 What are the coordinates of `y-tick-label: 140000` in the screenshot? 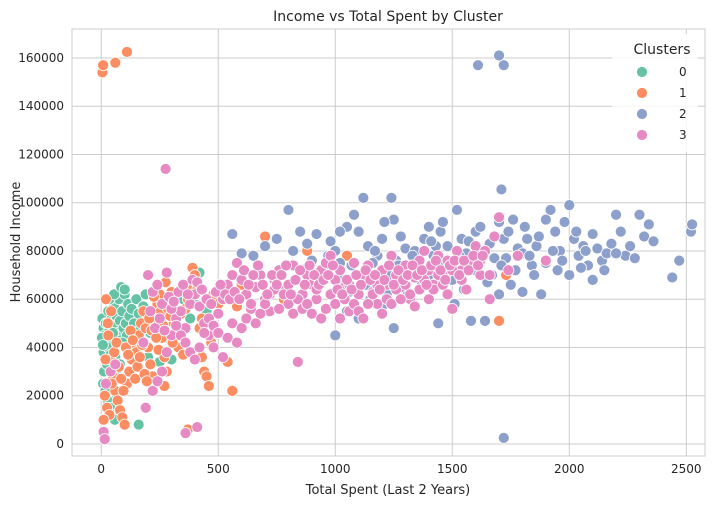 It's located at (41, 106).